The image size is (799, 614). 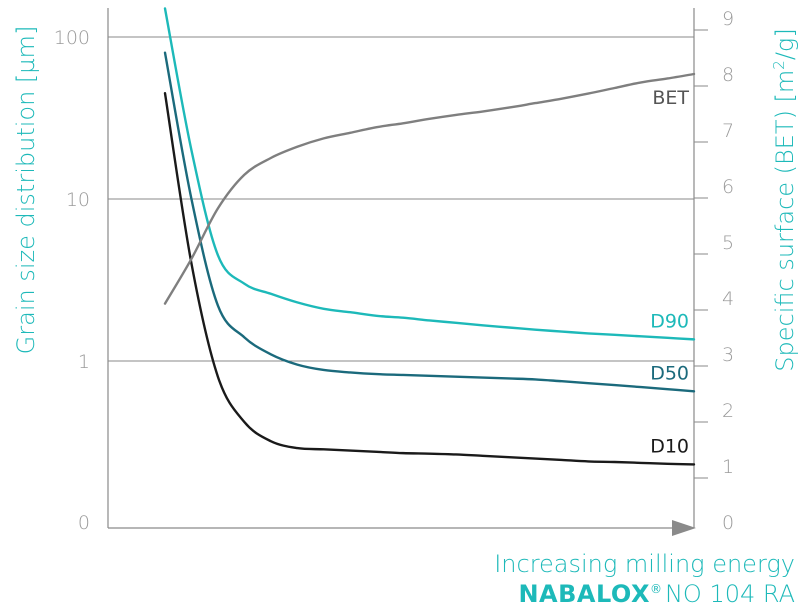 What do you see at coordinates (779, 65) in the screenshot?
I see `right-axis-title-sup: 2` at bounding box center [779, 65].